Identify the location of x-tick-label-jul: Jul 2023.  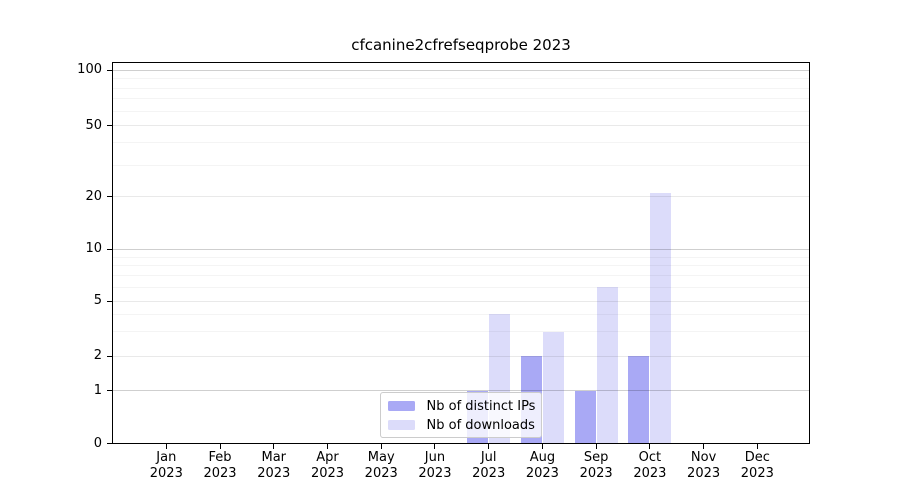
(489, 465).